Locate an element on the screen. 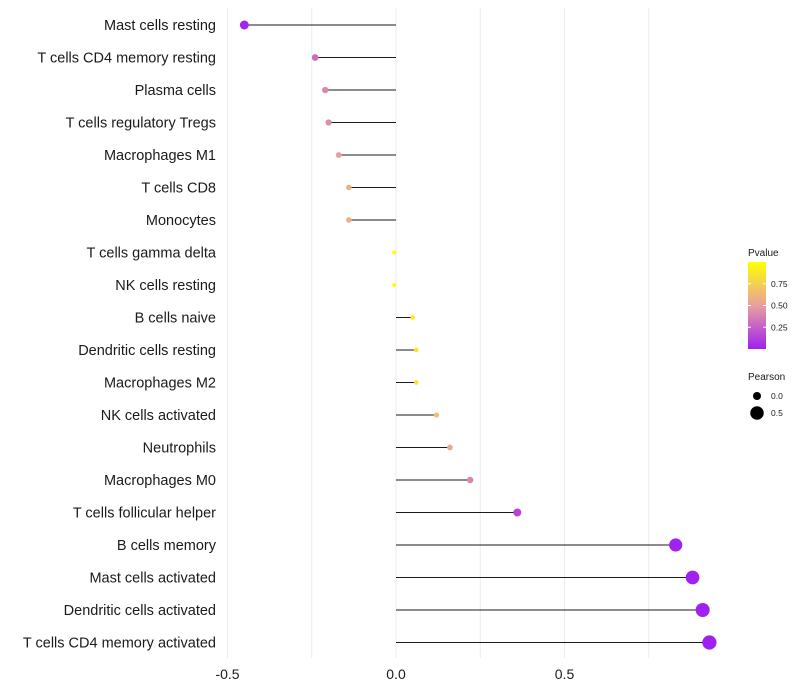 The width and height of the screenshot is (800, 700). category-label: Mast cells activated is located at coordinates (152, 579).